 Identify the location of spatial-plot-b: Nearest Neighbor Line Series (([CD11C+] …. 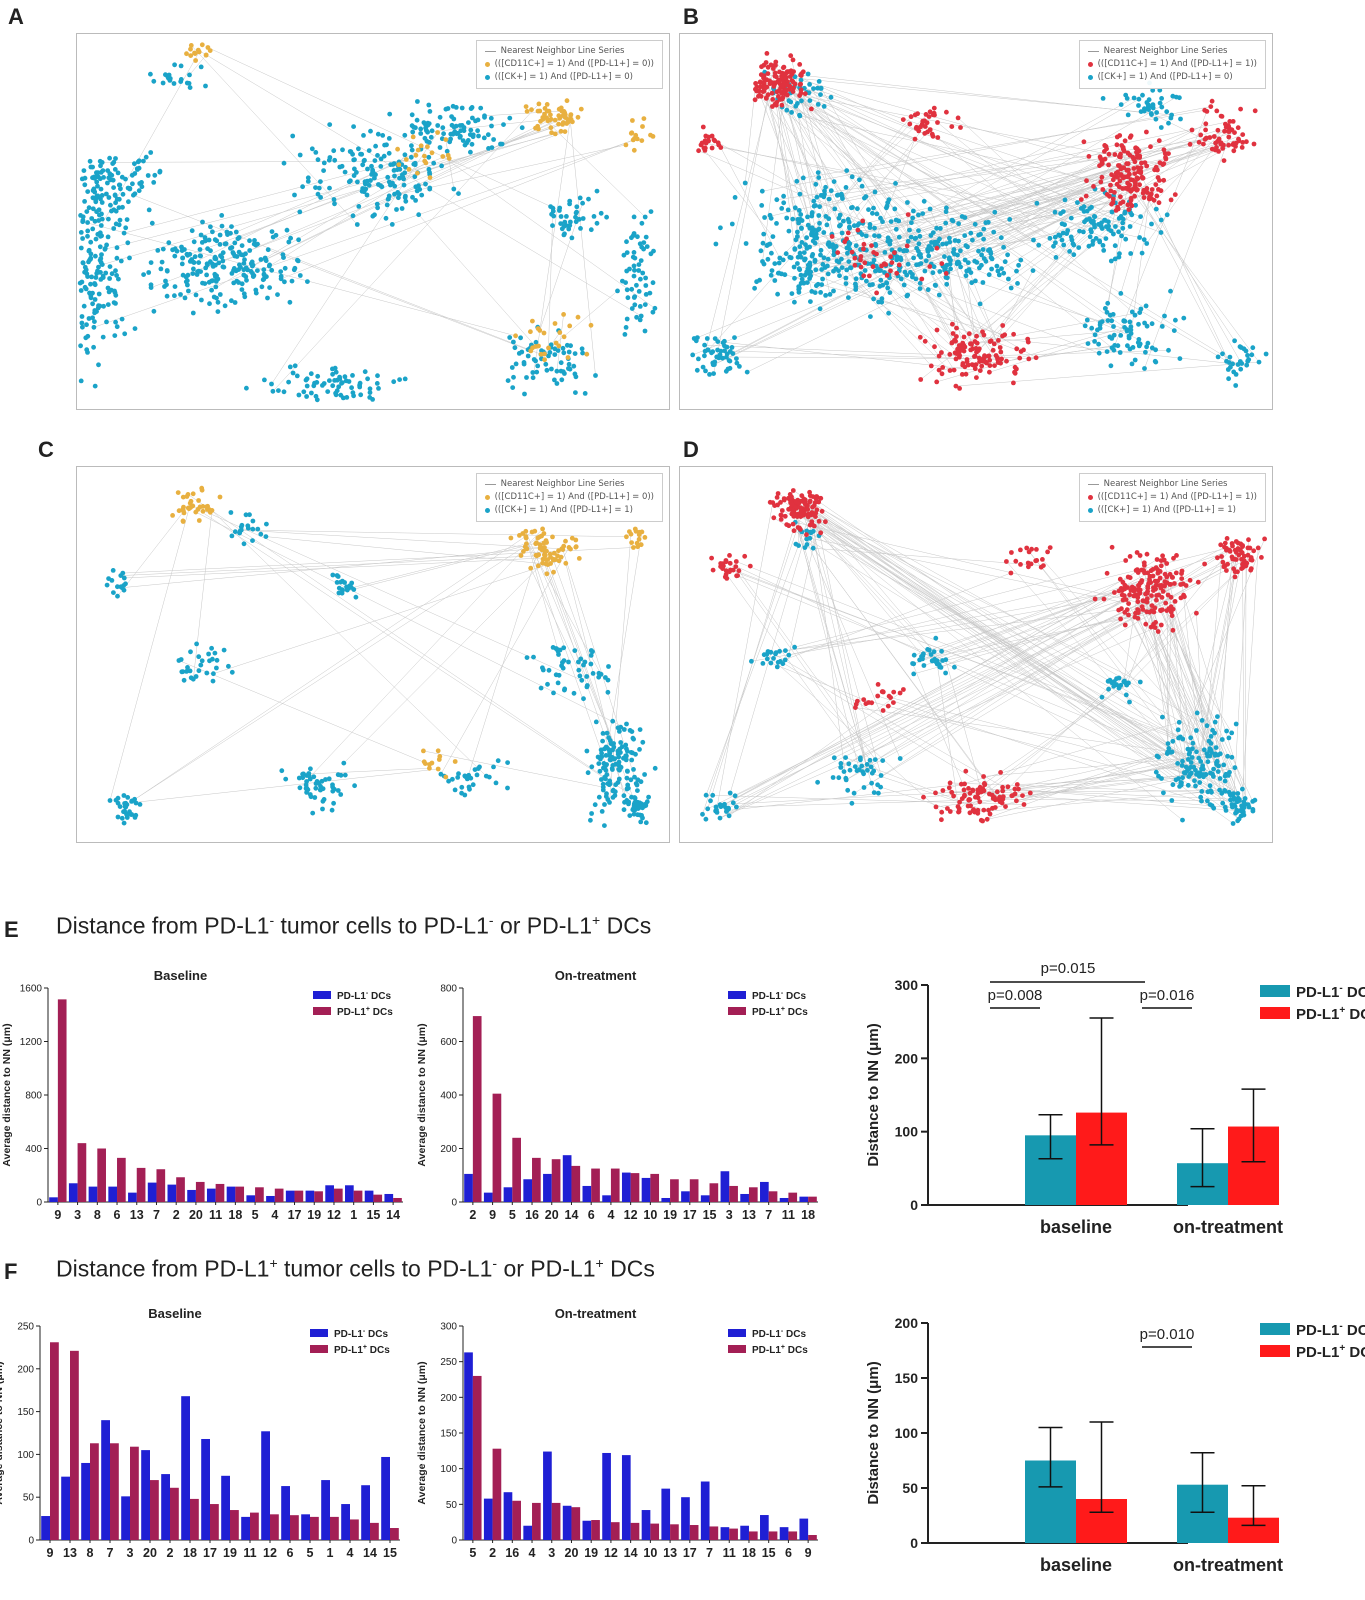
(976, 221).